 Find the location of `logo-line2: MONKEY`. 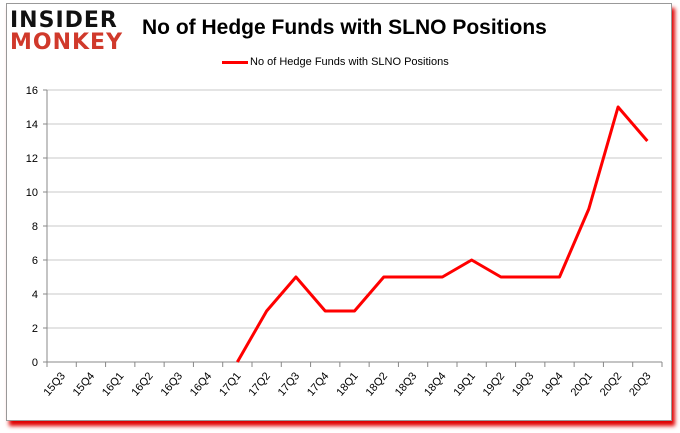

logo-line2: MONKEY is located at coordinates (67, 42).